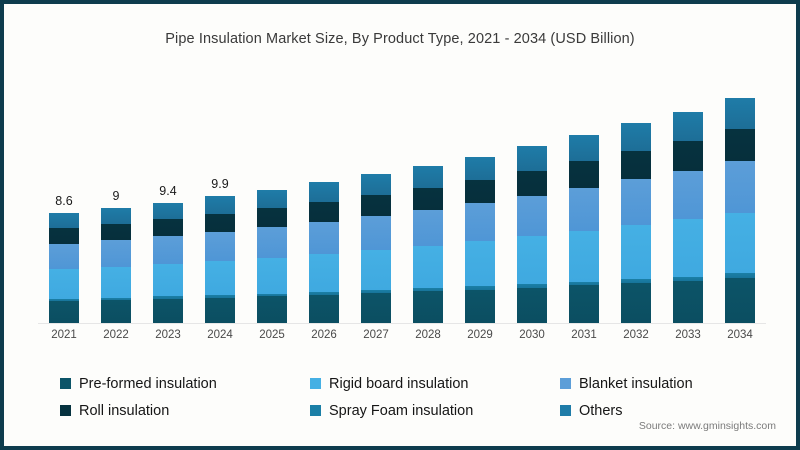 The image size is (800, 450). I want to click on legend-item: Others, so click(655, 411).